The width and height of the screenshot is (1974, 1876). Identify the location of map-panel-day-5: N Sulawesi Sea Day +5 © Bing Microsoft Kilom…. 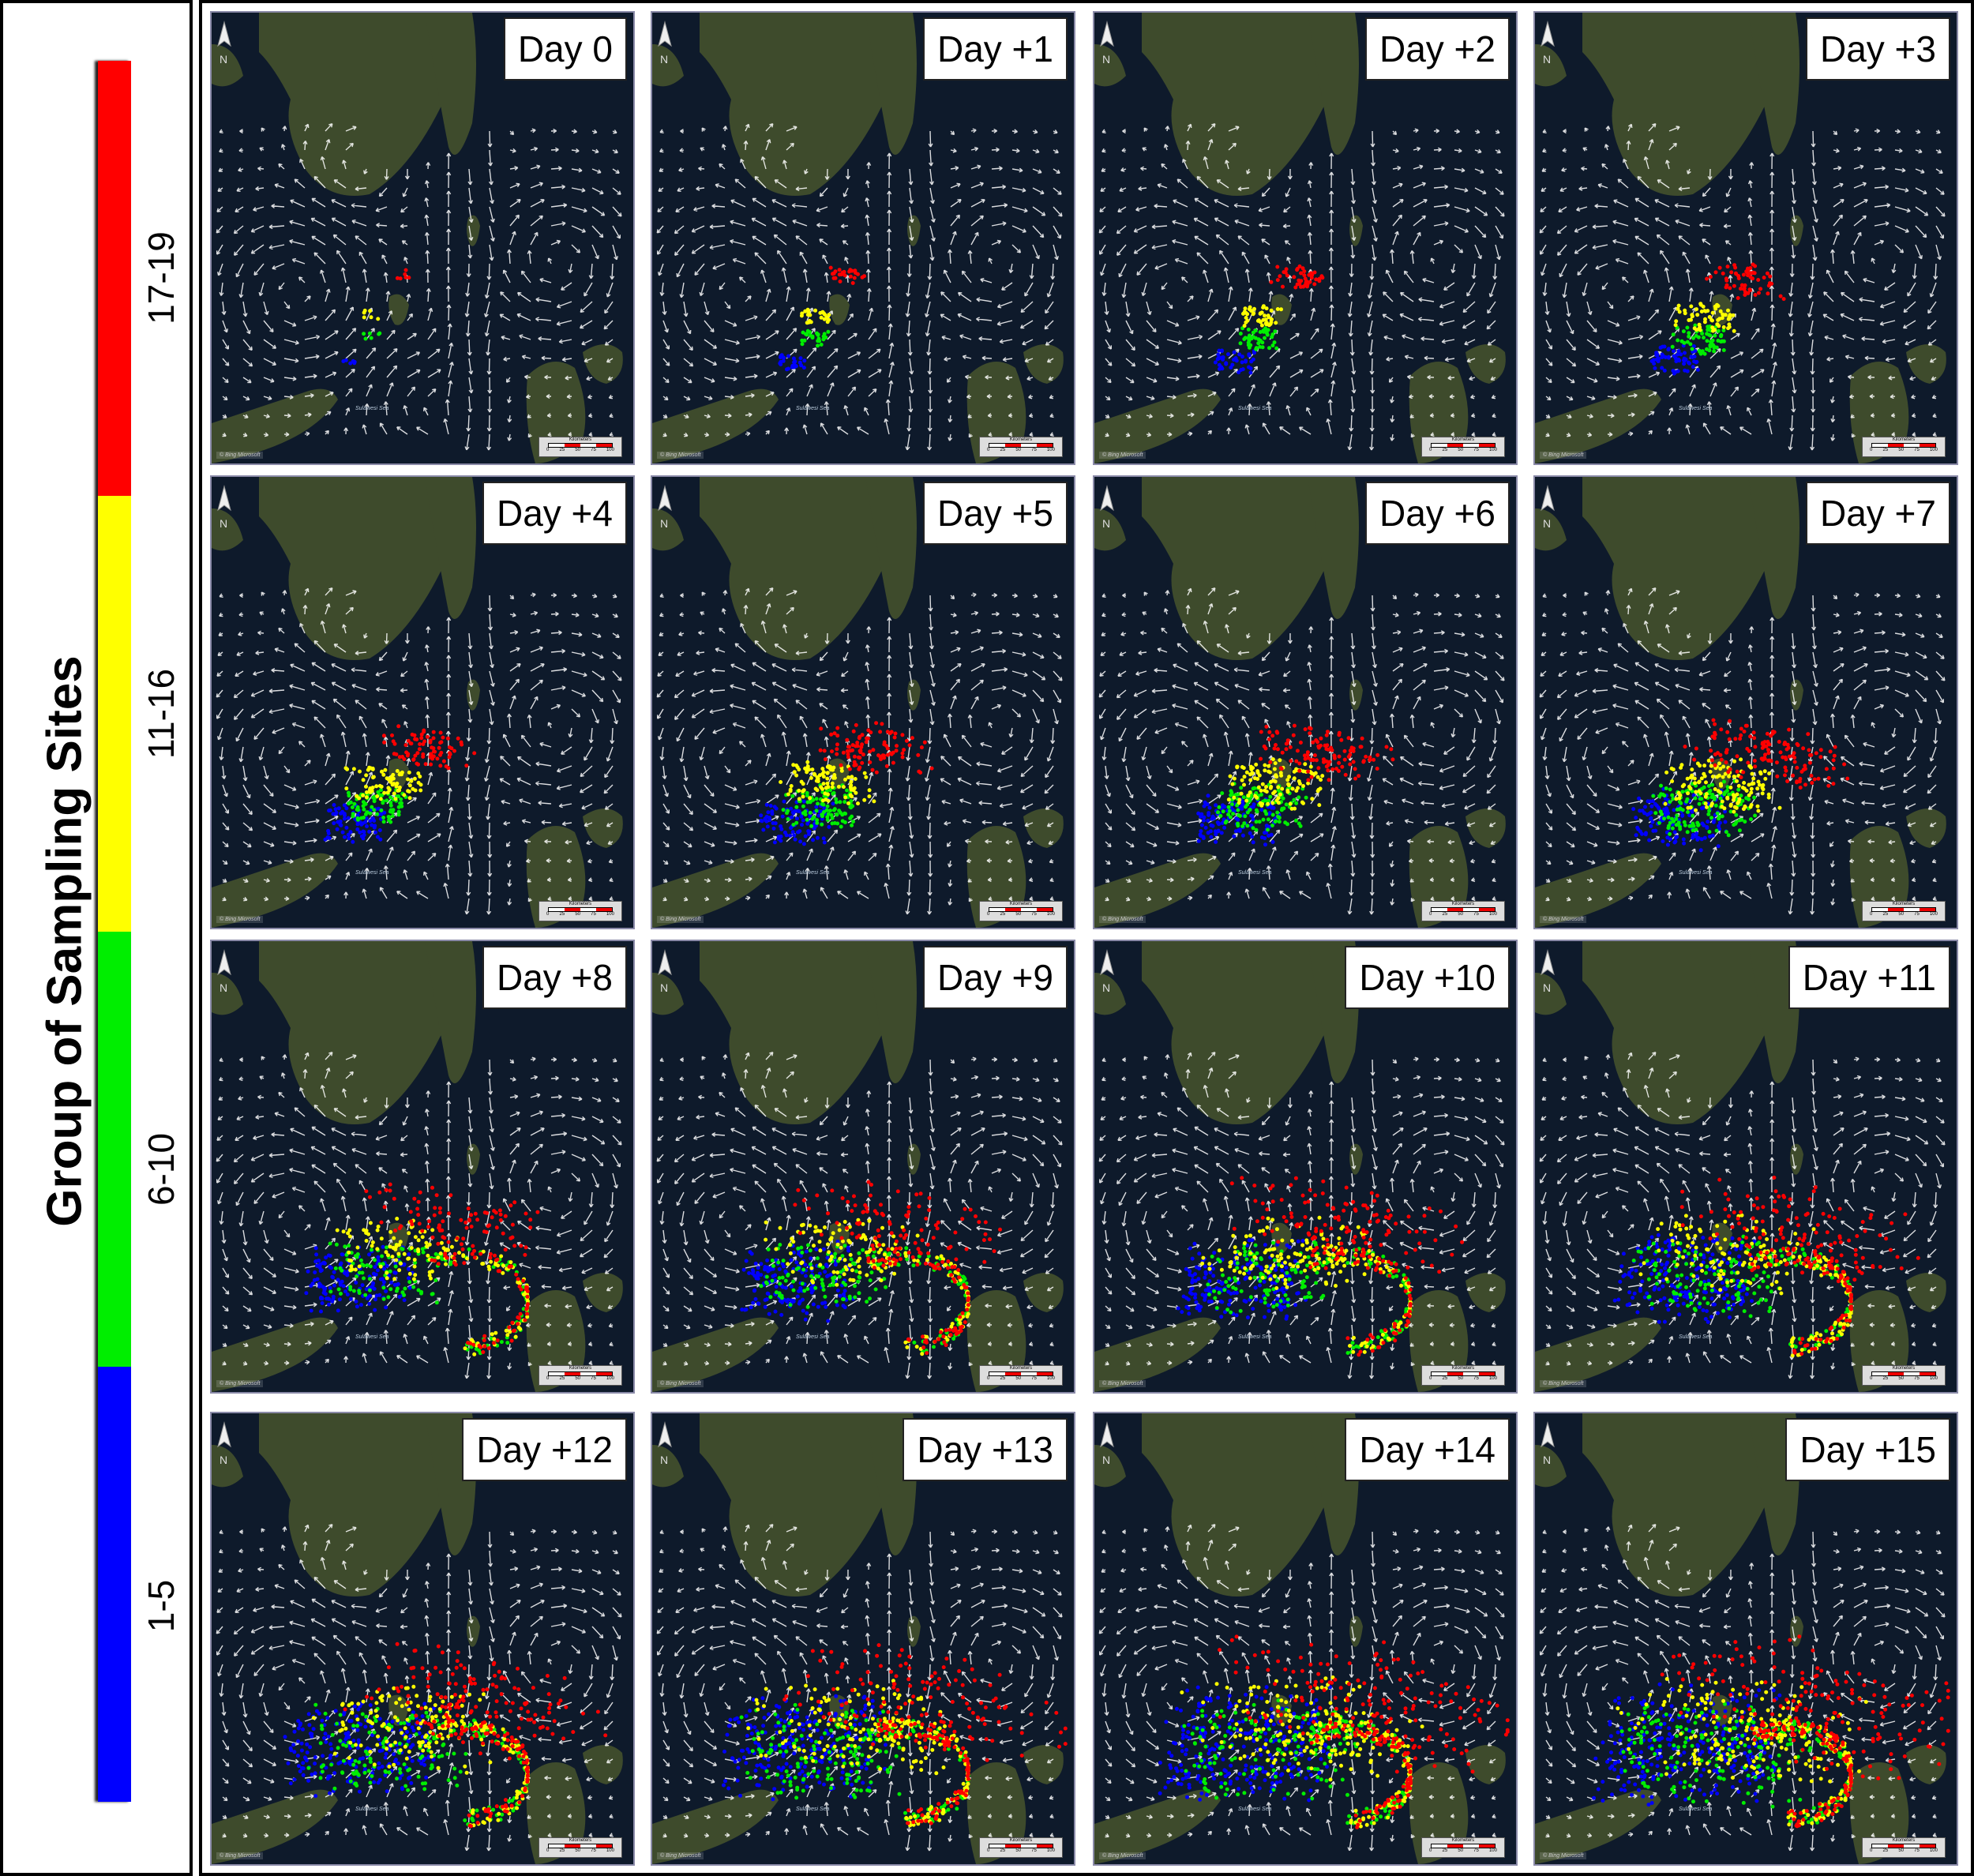
(863, 702).